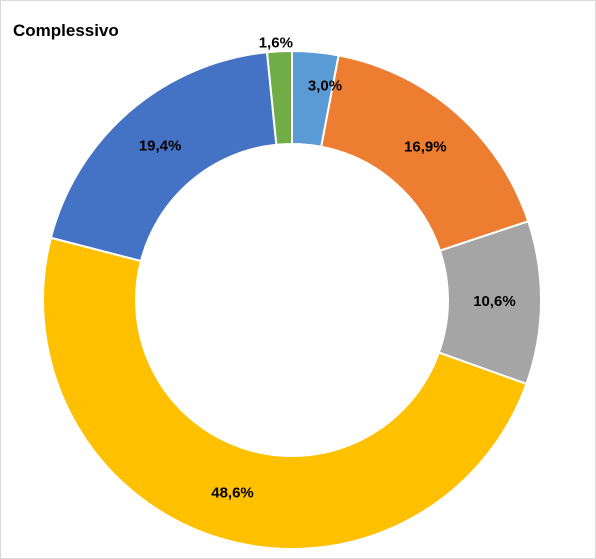 The image size is (596, 559). Describe the element at coordinates (325, 85) in the screenshot. I see `slice-label: 3,0%` at that location.